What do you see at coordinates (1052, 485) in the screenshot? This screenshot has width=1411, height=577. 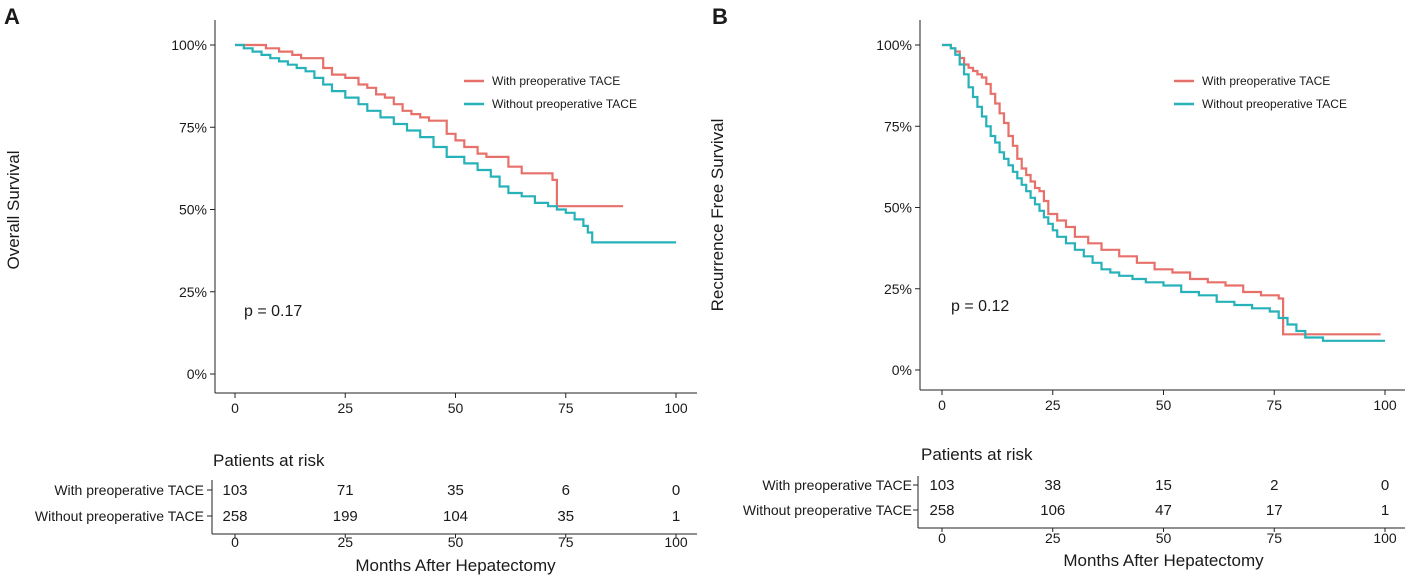 I see `risk-count: 38` at bounding box center [1052, 485].